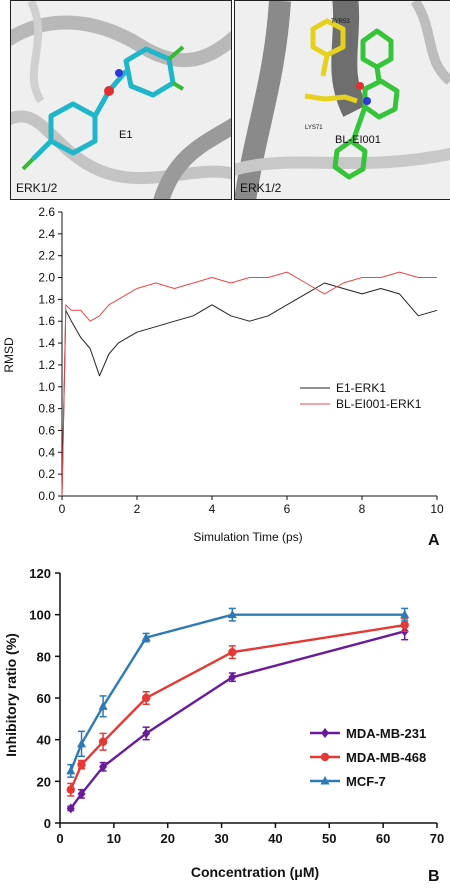 Image resolution: width=450 pixels, height=889 pixels. Describe the element at coordinates (329, 838) in the screenshot. I see `inhib-x-tick-label: 50` at that location.